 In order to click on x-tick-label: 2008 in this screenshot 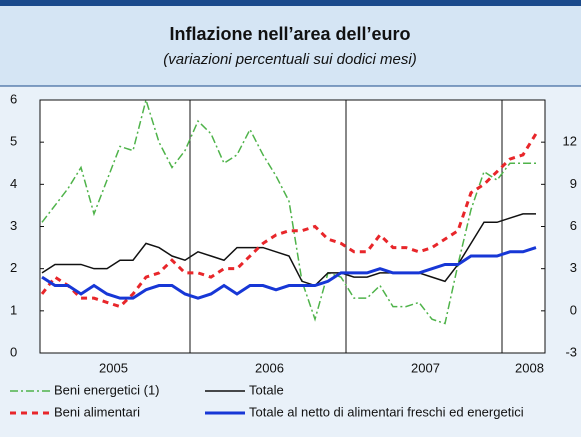, I will do `click(529, 367)`.